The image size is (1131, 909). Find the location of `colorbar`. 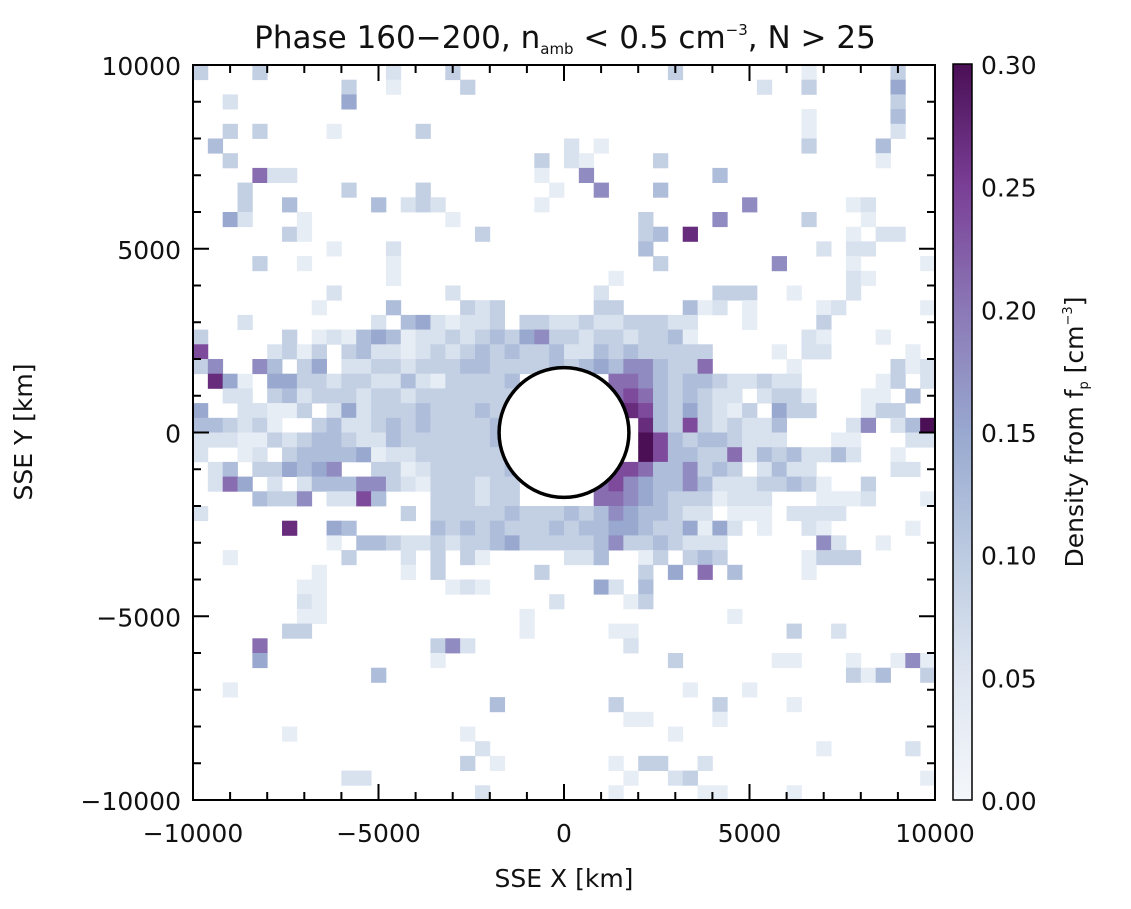

colorbar is located at coordinates (962, 432).